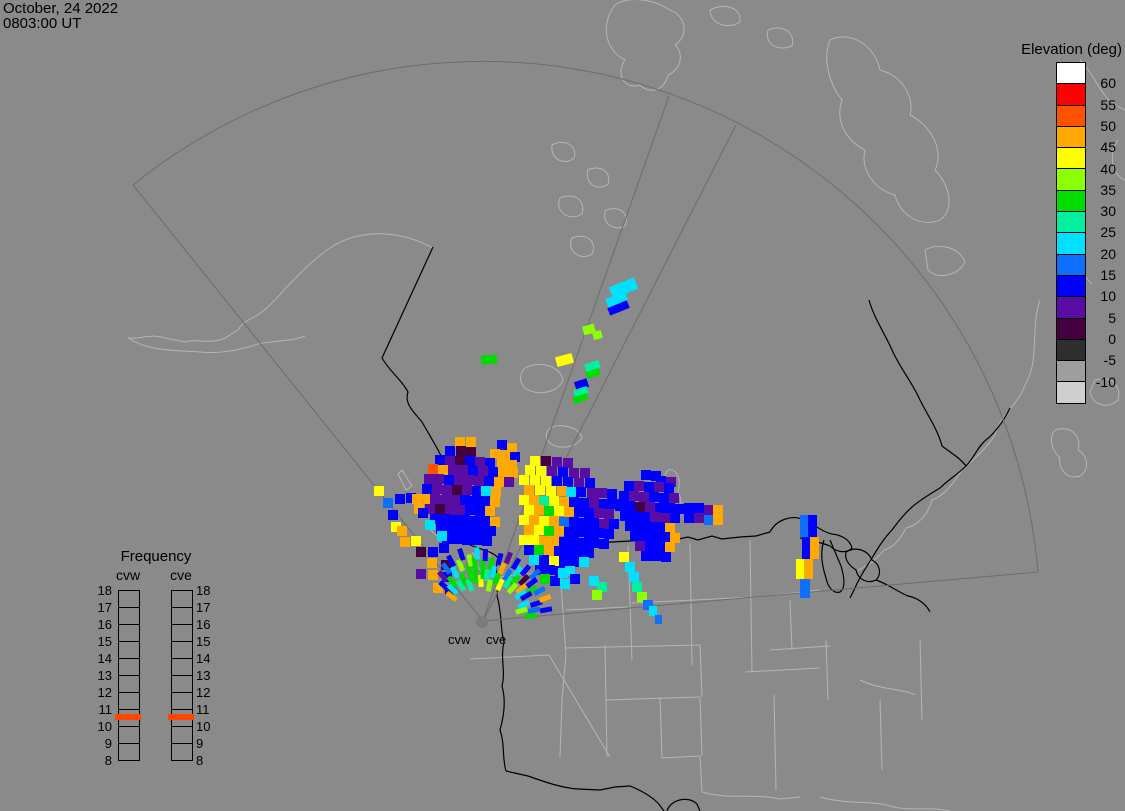  Describe the element at coordinates (1071, 233) in the screenshot. I see `elevation-colorbar` at that location.